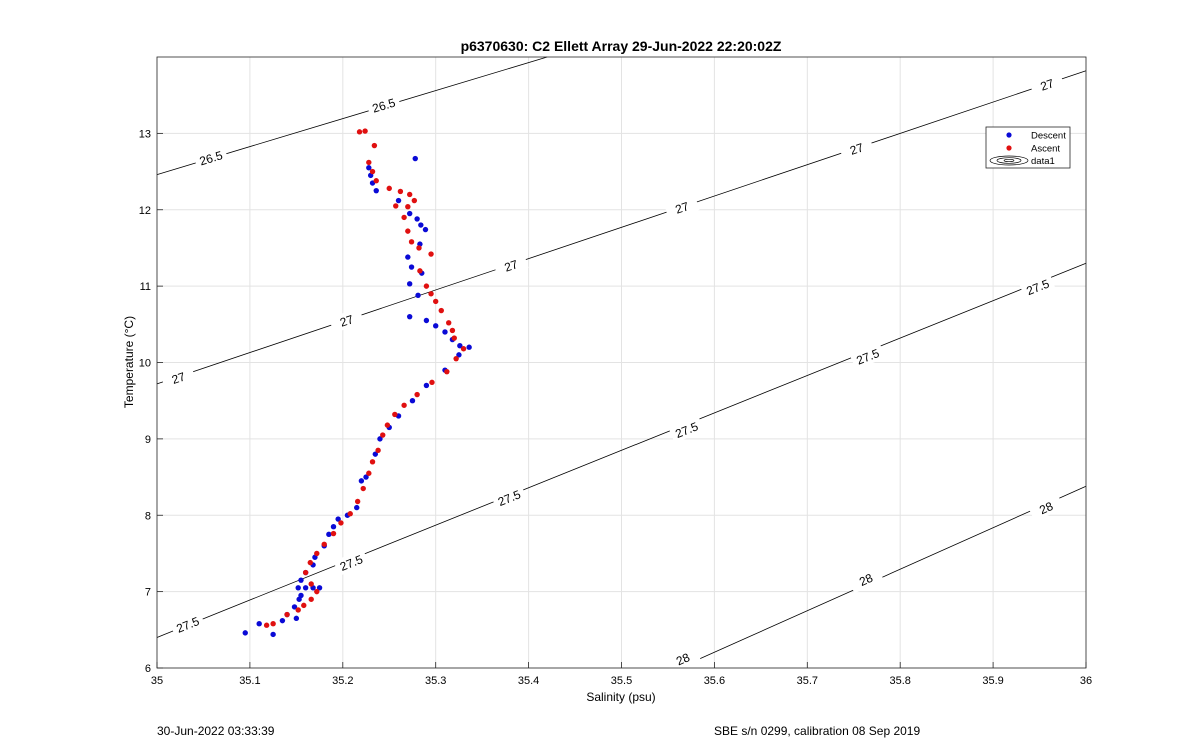 The height and width of the screenshot is (751, 1200). I want to click on legend-ascent-marker, so click(1009, 148).